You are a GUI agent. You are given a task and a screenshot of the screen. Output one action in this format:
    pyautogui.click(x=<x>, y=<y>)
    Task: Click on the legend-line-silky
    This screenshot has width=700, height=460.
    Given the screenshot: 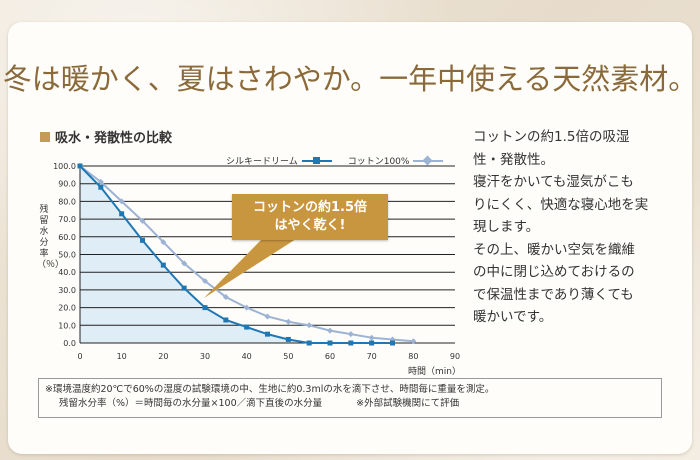 What is the action you would take?
    pyautogui.click(x=316, y=160)
    